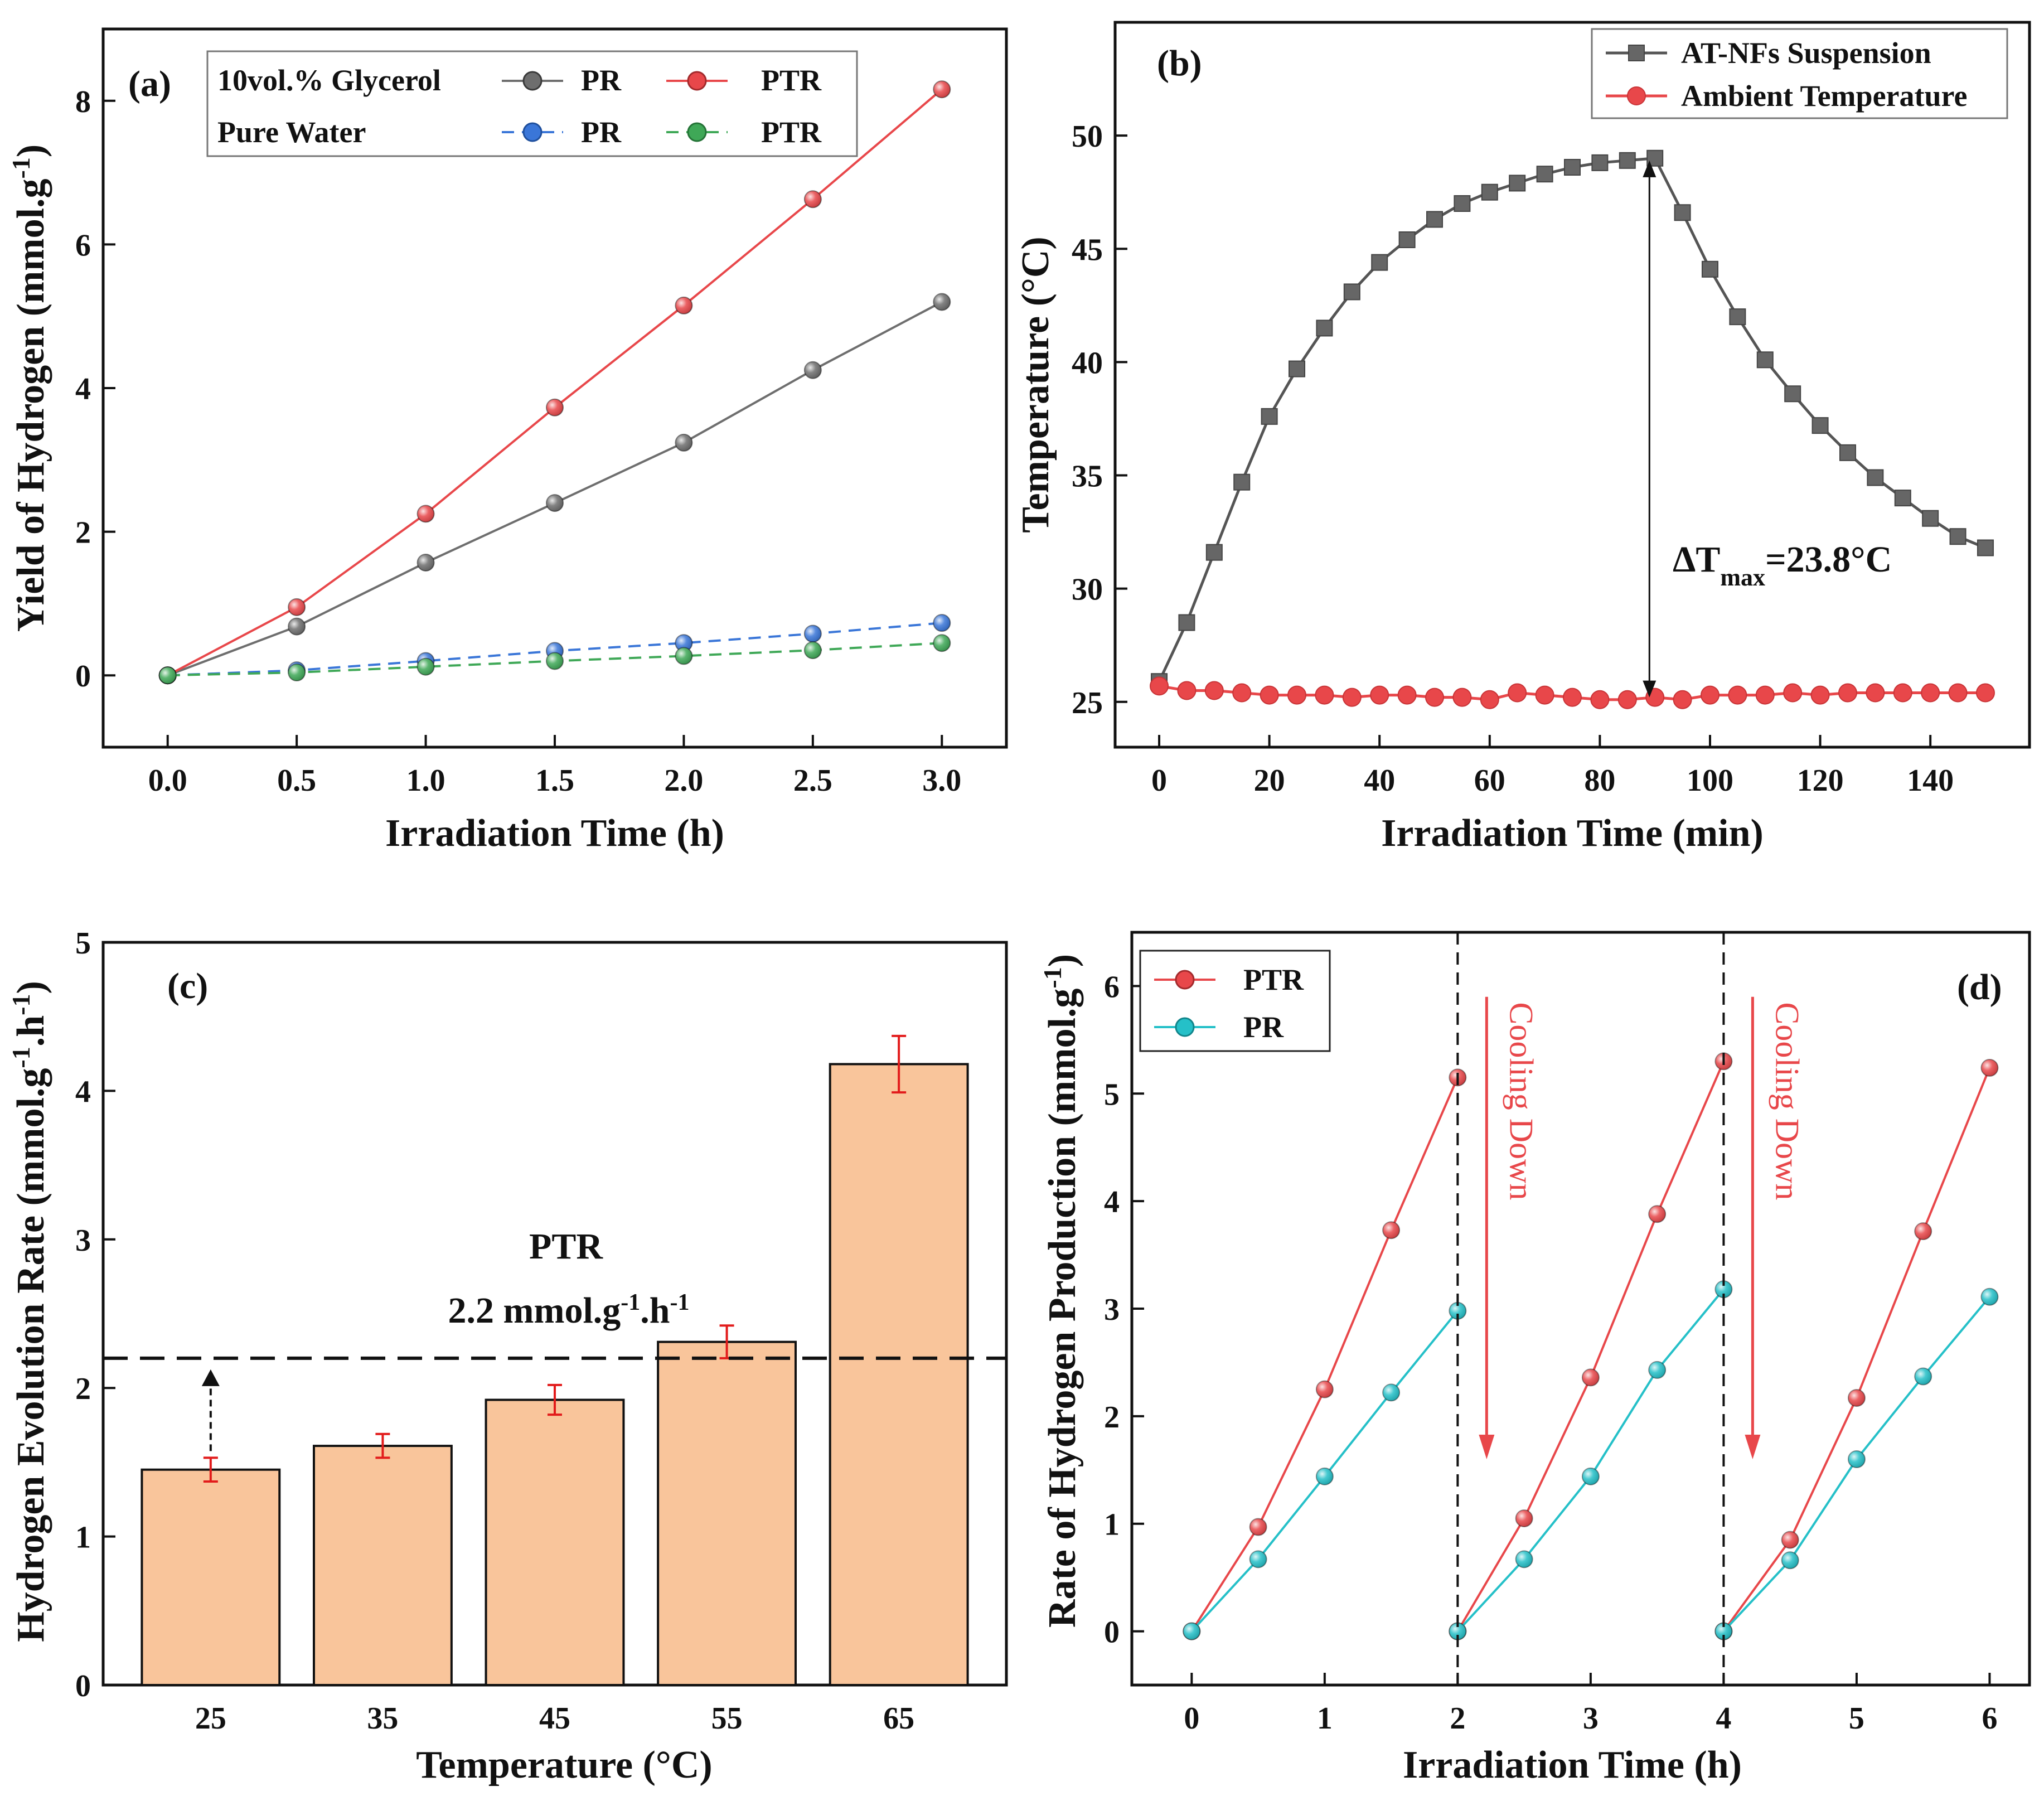 The height and width of the screenshot is (1796, 2044). Describe the element at coordinates (1185, 1027) in the screenshot. I see `legend-d-pr-marker` at that location.